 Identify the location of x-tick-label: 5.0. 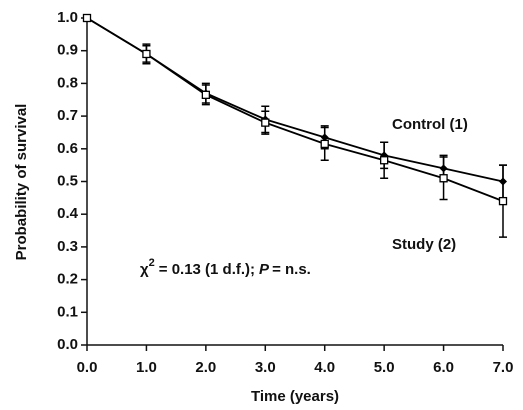
(384, 367).